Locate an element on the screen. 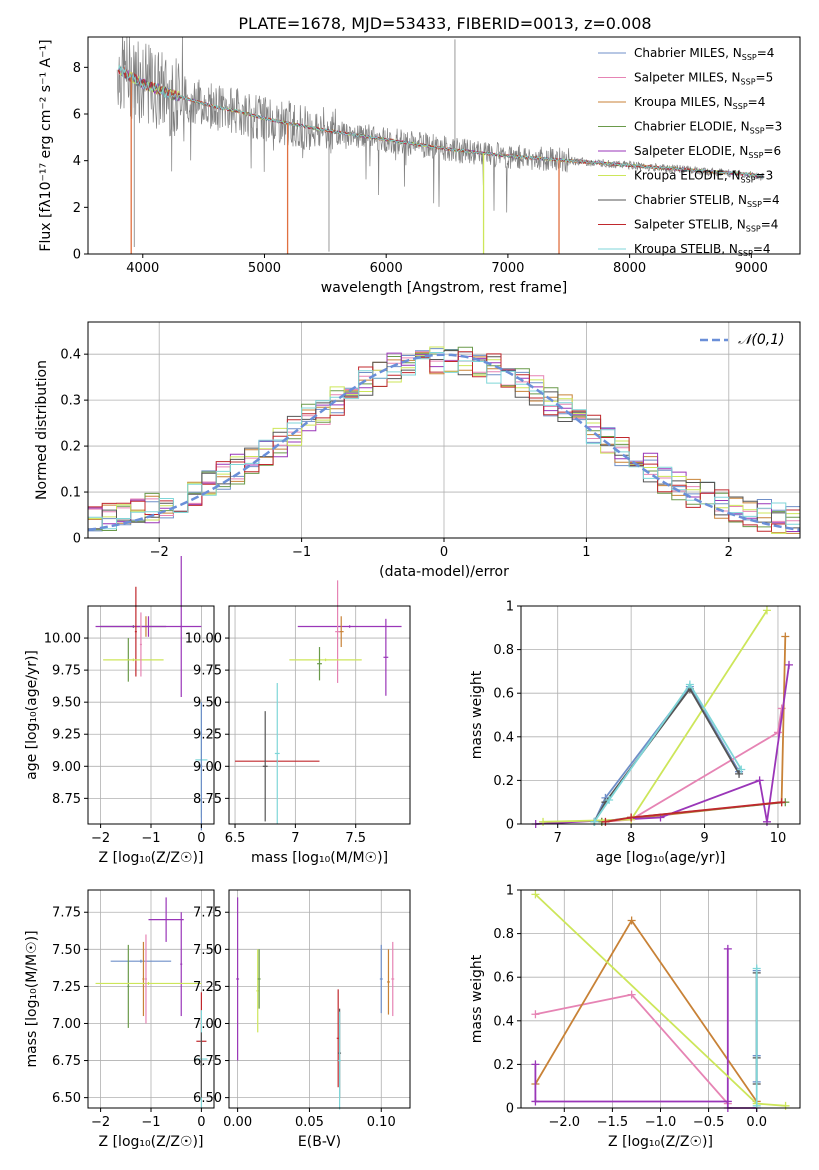 The width and height of the screenshot is (819, 1170). normal-curve is located at coordinates (444, 442).